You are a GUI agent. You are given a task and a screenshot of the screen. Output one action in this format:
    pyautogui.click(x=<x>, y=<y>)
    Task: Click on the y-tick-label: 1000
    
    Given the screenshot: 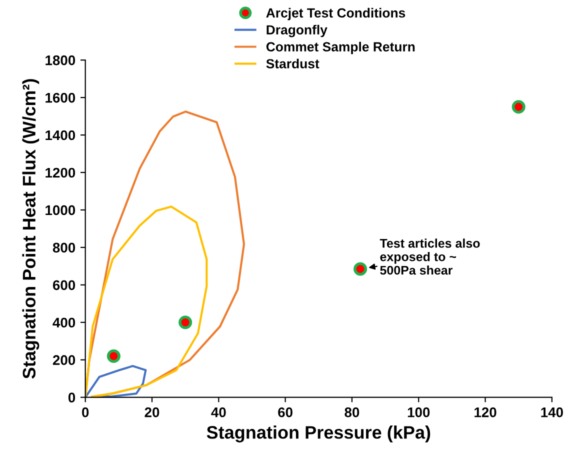 What is the action you would take?
    pyautogui.click(x=61, y=210)
    